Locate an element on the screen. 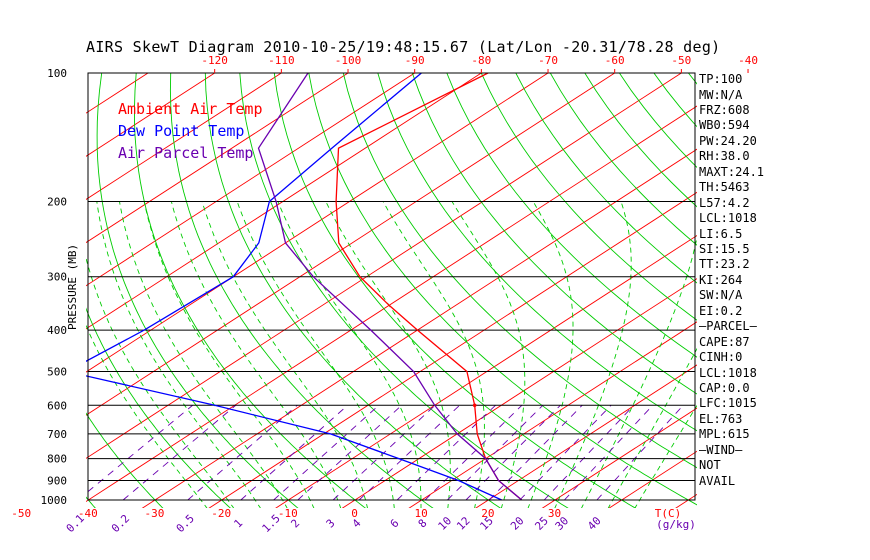  index-entry: TP:100 is located at coordinates (721, 79).